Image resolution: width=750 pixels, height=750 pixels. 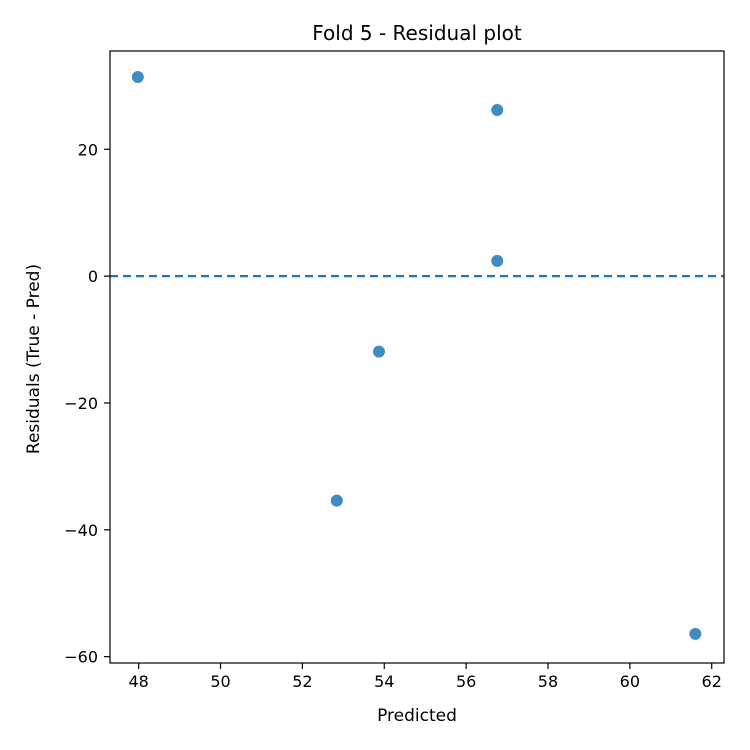 What do you see at coordinates (548, 681) in the screenshot?
I see `x-tick-label: 58` at bounding box center [548, 681].